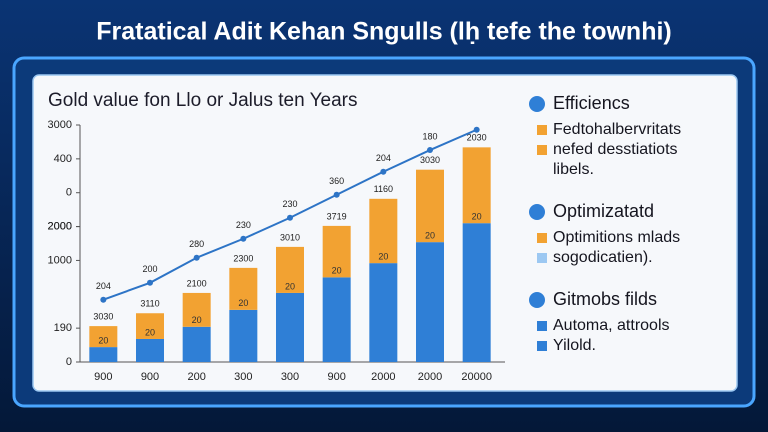  I want to click on y-tick-label: 3000, so click(60, 125).